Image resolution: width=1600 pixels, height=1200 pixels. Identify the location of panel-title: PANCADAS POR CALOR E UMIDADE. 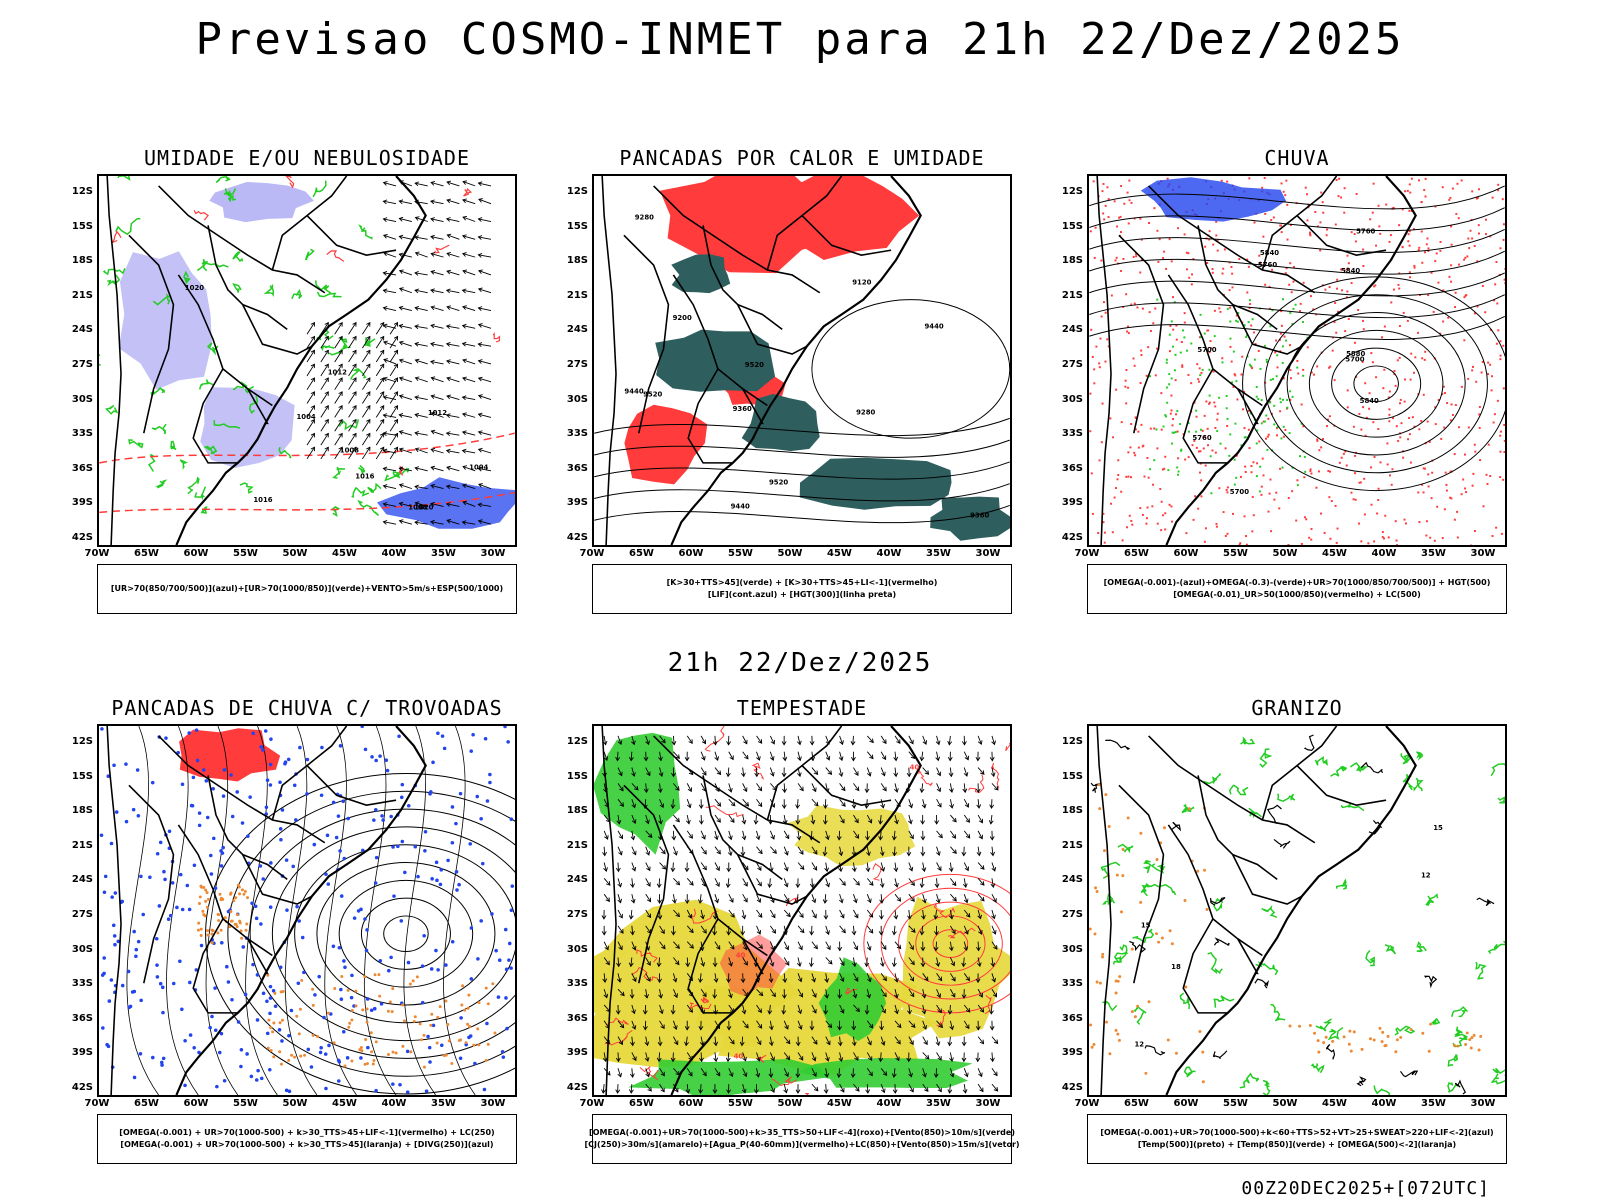
(802, 158).